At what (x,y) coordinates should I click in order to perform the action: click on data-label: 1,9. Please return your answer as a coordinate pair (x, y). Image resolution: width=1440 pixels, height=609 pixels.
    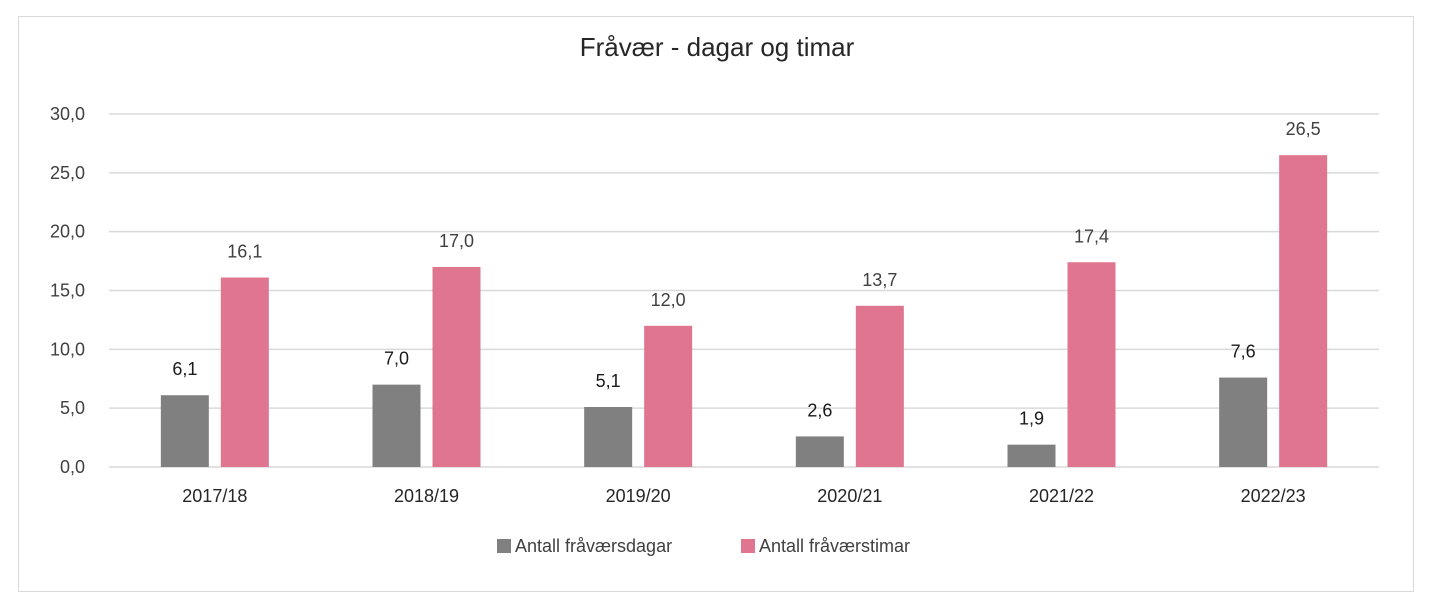
    Looking at the image, I should click on (1031, 419).